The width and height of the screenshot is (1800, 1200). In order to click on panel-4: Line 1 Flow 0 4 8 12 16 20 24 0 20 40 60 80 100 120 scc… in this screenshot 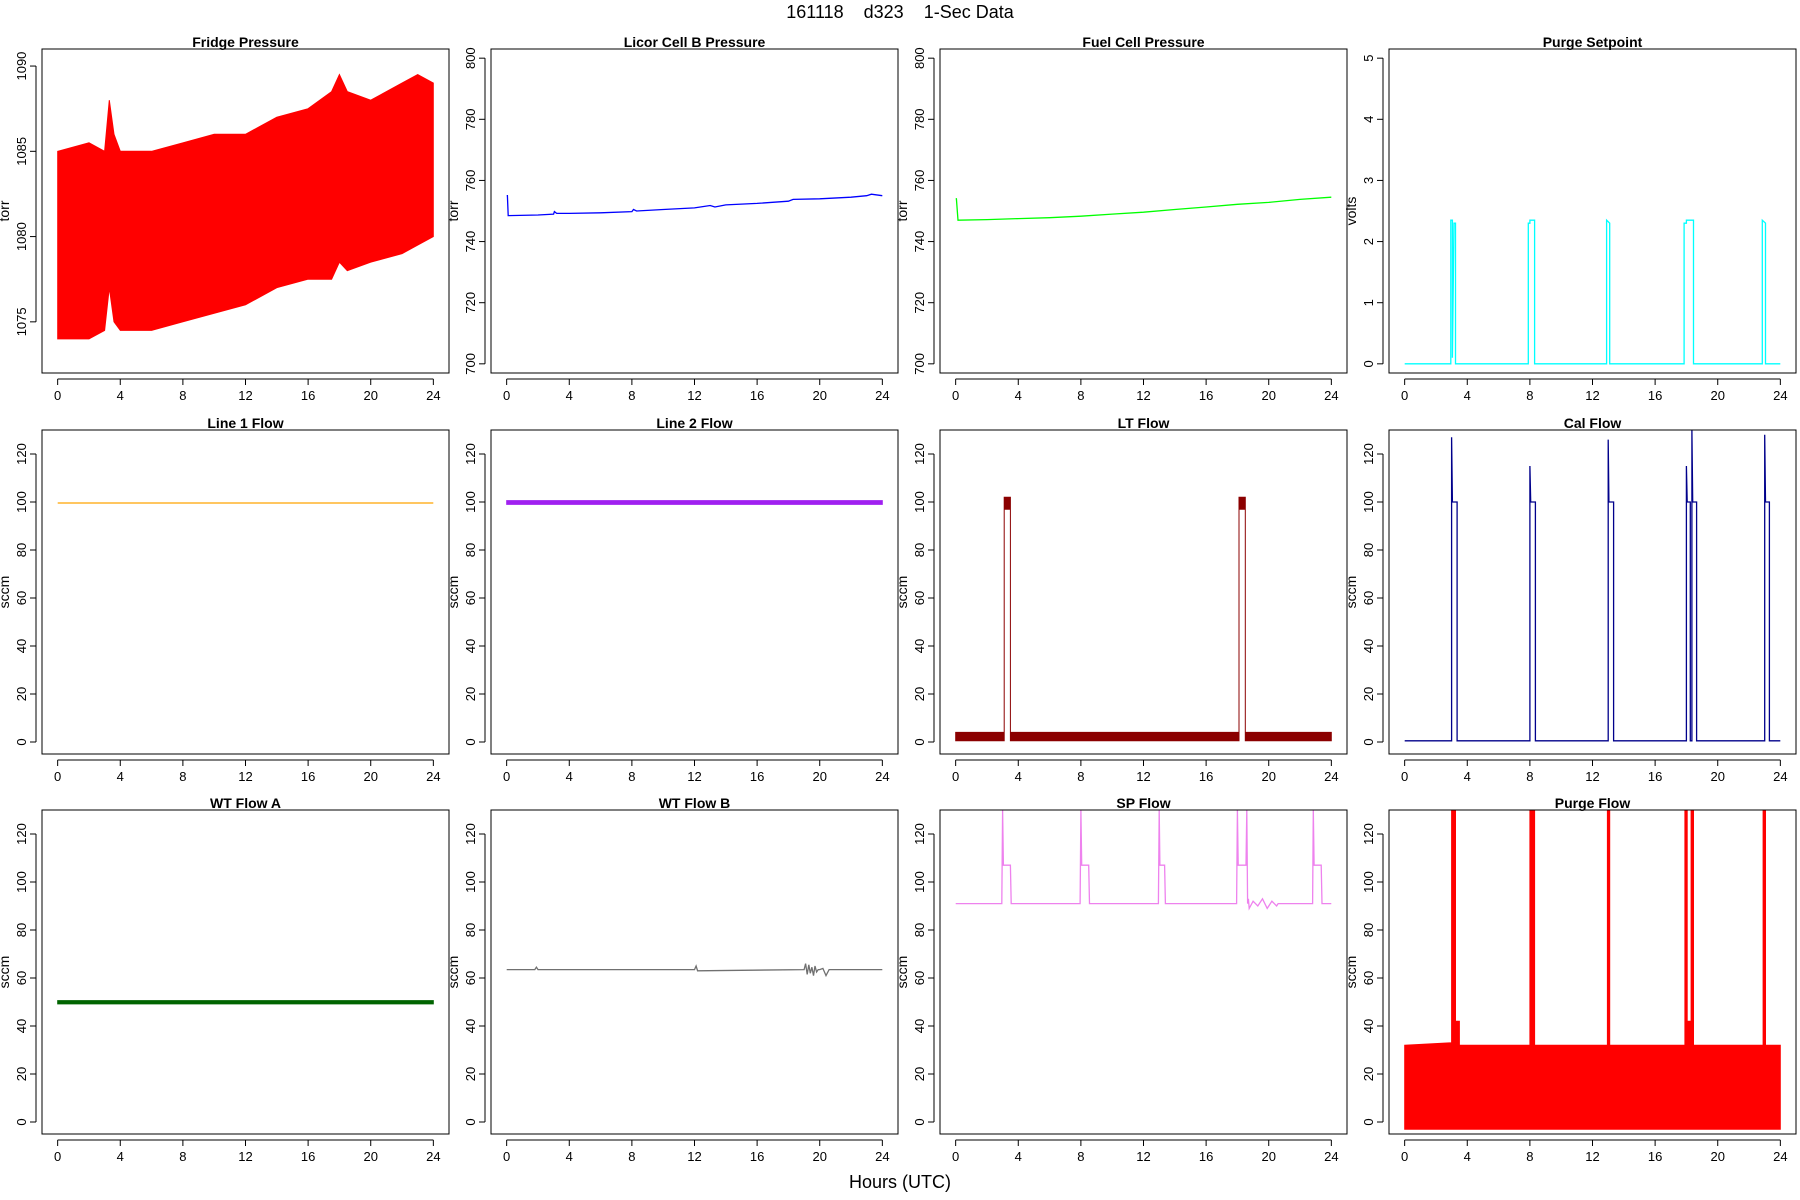, I will do `click(225, 599)`.